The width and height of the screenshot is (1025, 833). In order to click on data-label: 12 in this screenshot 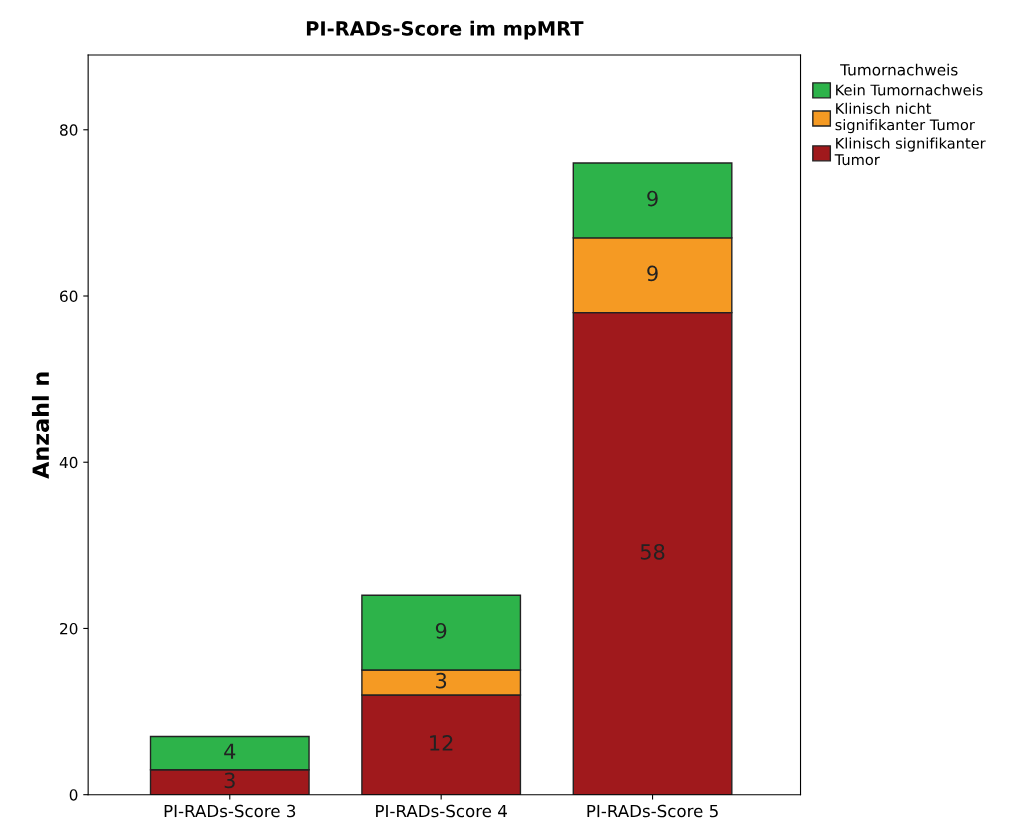, I will do `click(441, 743)`.